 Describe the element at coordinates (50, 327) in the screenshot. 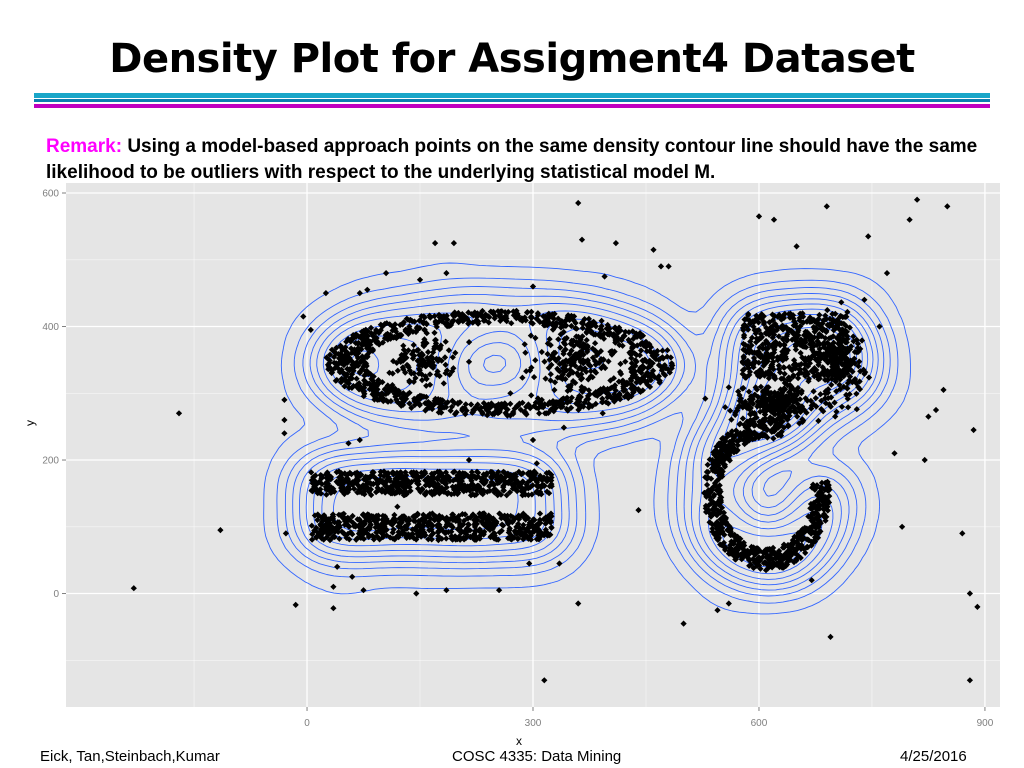

I see `y-tick-label: 400` at that location.